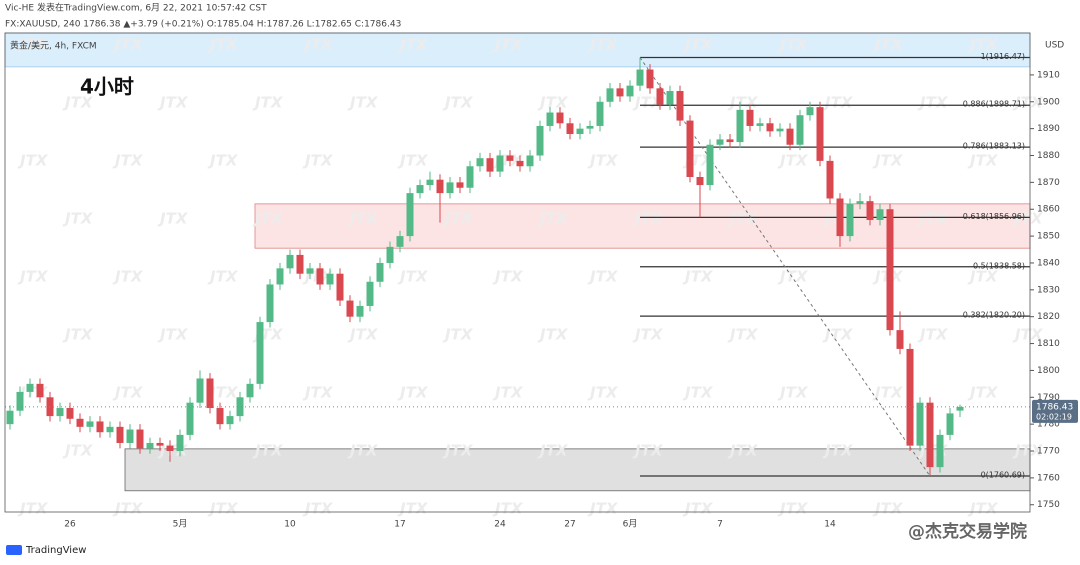  I want to click on last-price-label: 1786.43, so click(1054, 407).